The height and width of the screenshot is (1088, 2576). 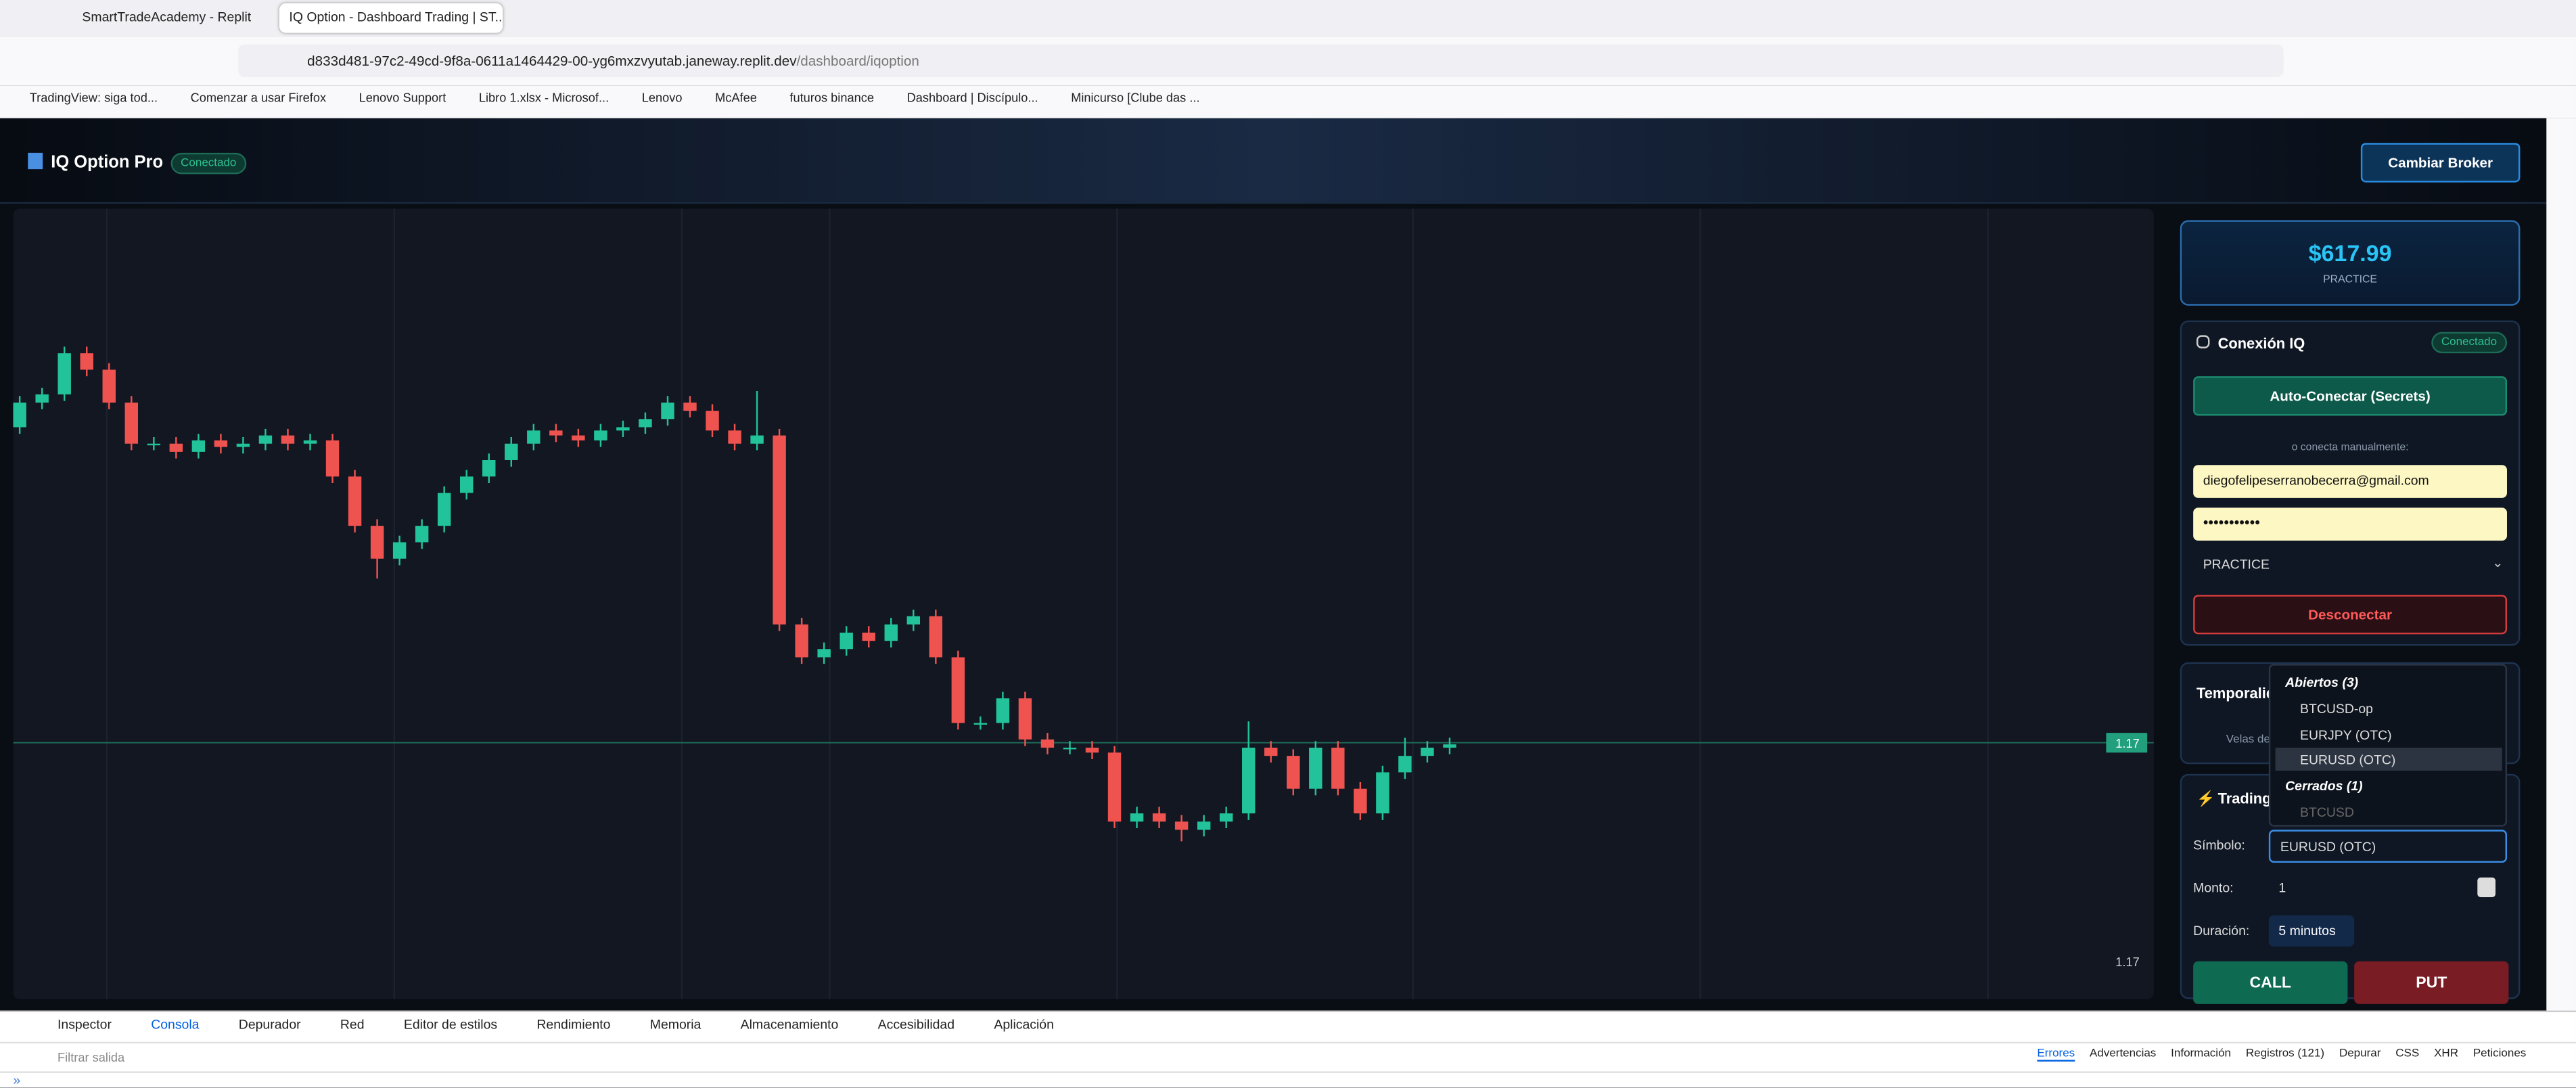 I want to click on selected-highlight, so click(x=2388, y=759).